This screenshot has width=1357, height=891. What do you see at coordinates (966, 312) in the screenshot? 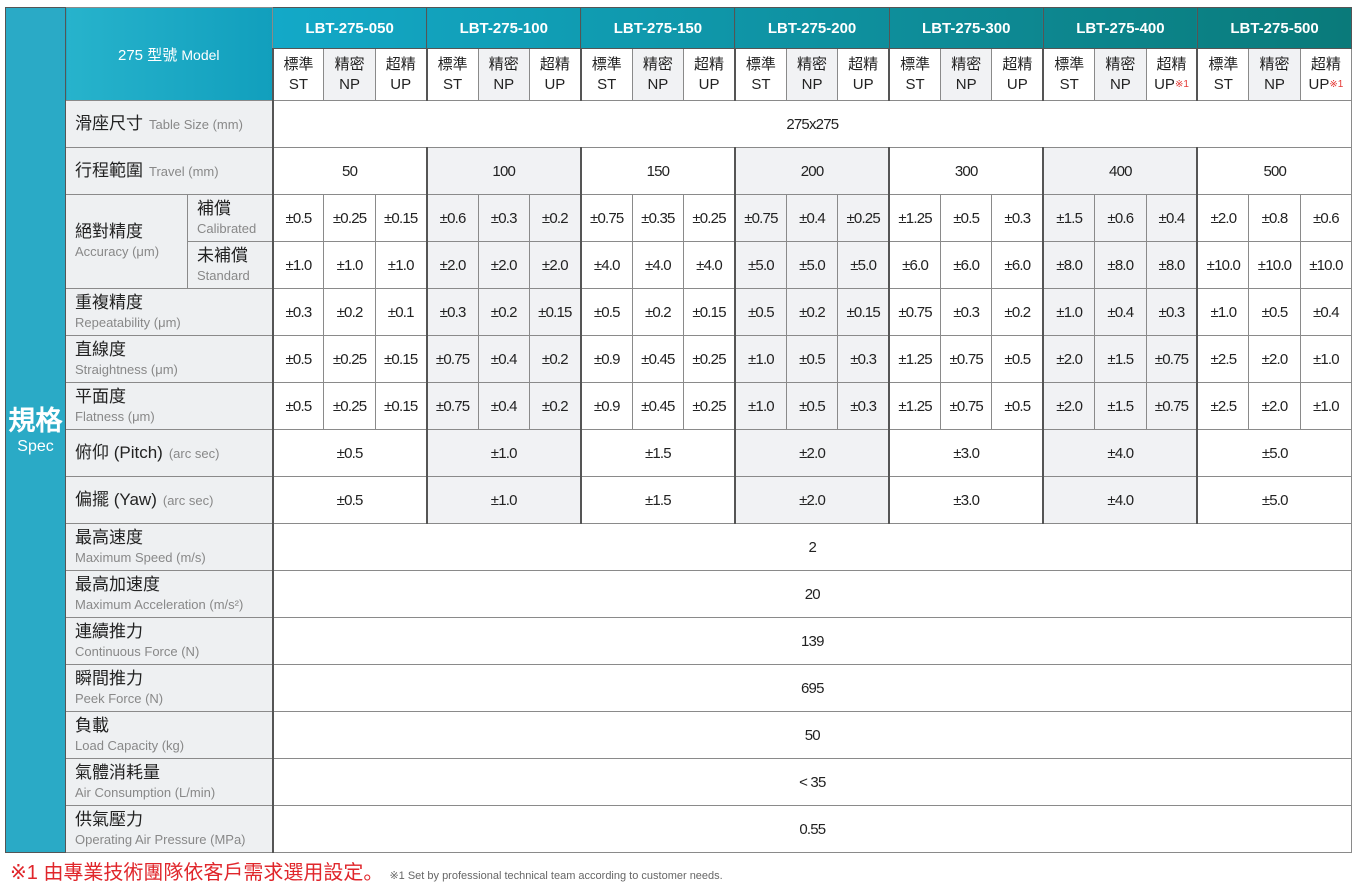
I see `repeatability-value: ±0.3` at bounding box center [966, 312].